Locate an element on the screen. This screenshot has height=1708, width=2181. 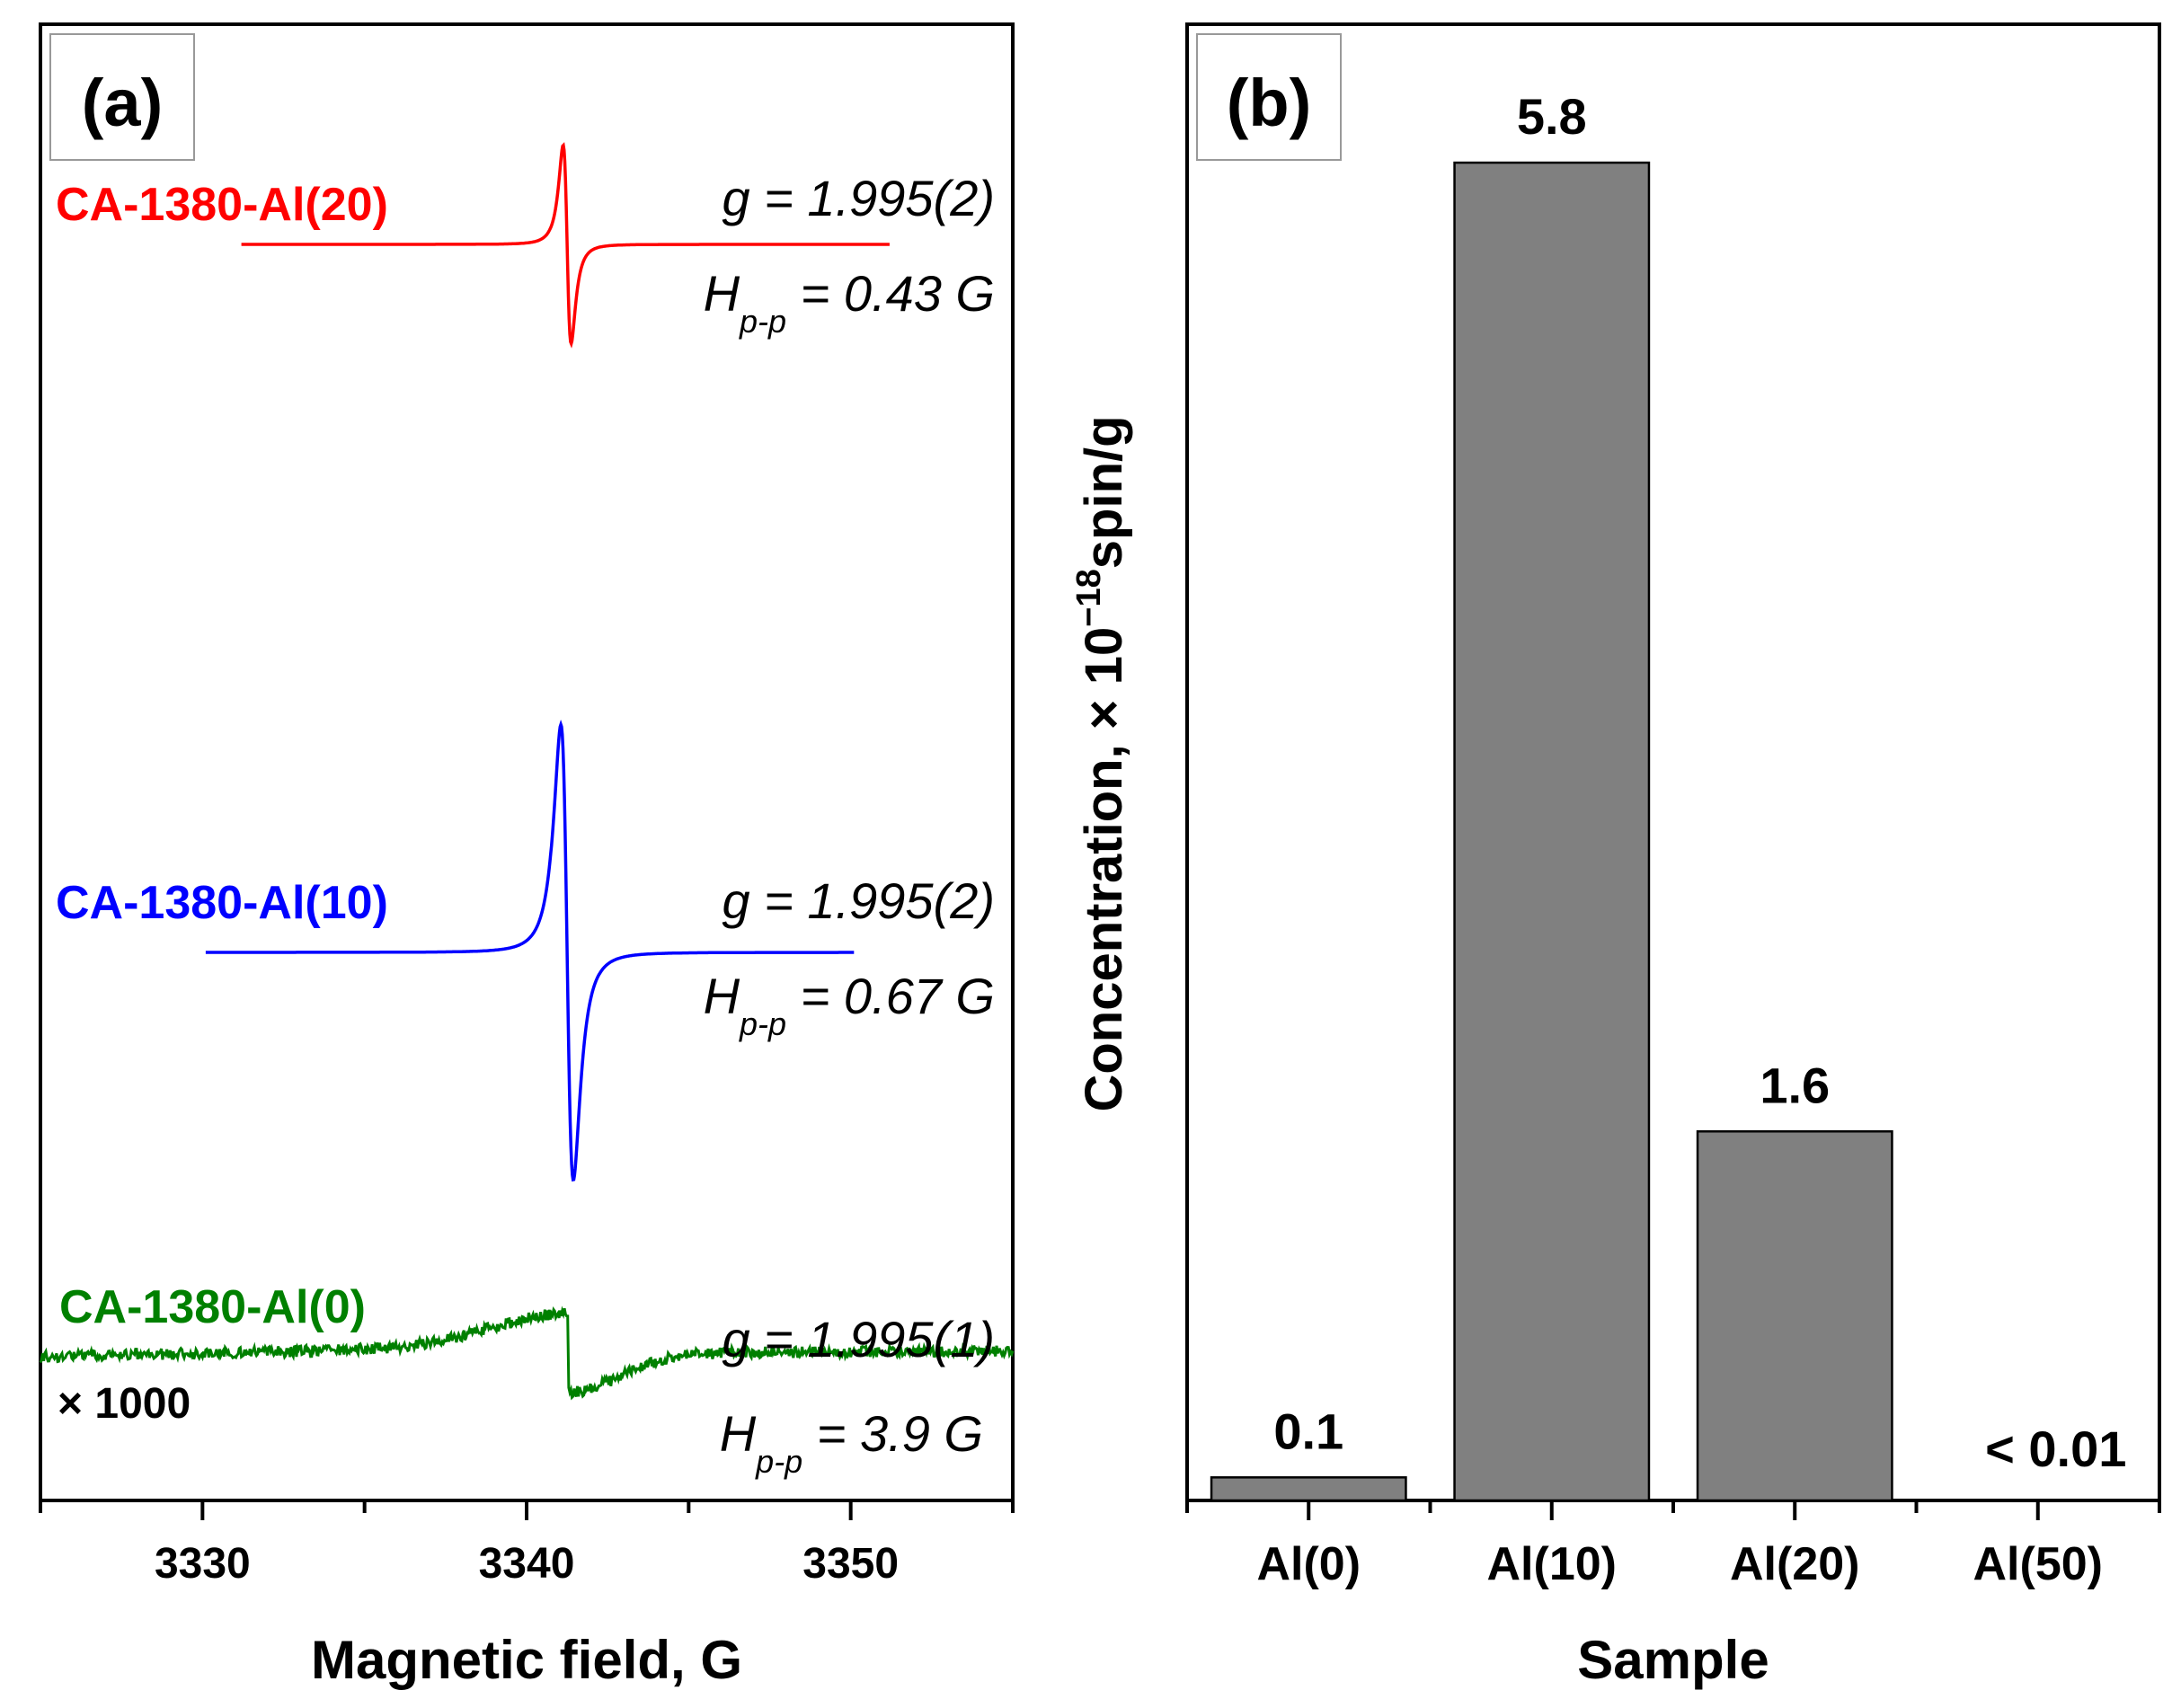
x-tick-label: 3340 is located at coordinates (527, 1564).